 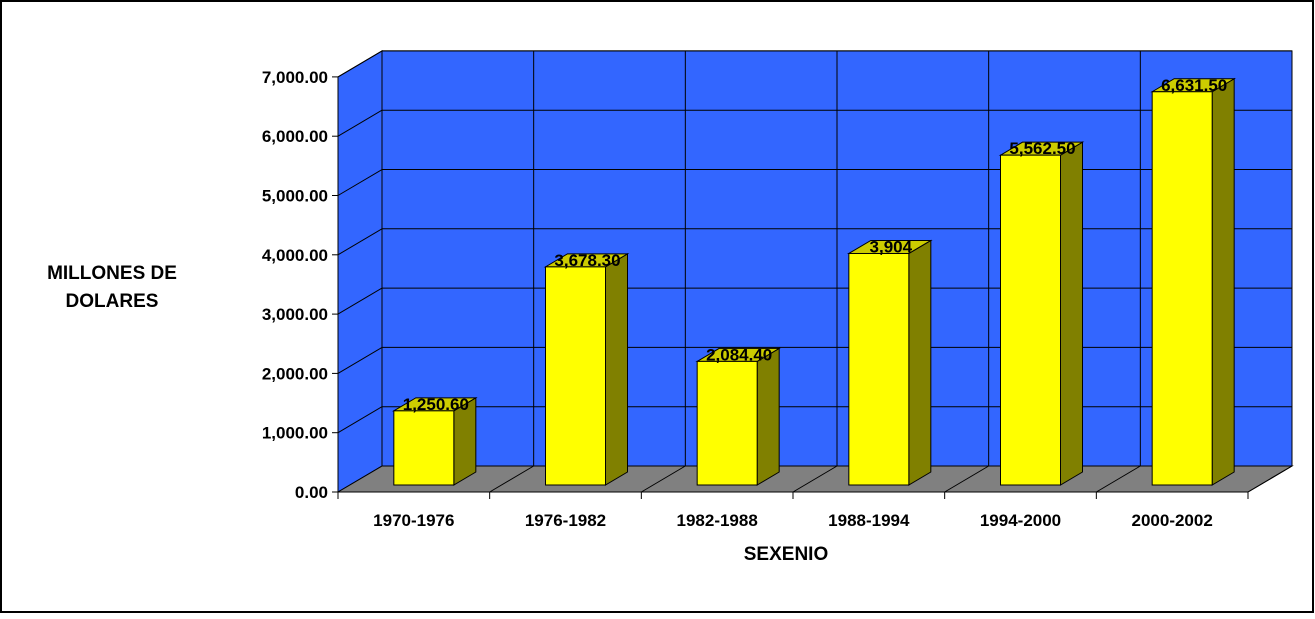 I want to click on chart-floor, so click(x=815, y=479).